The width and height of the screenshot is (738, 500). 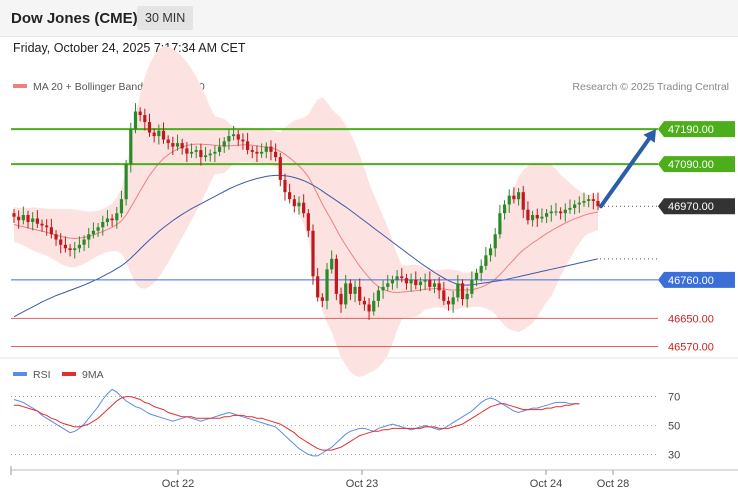 I want to click on x-tick-label: Oct 24, so click(x=546, y=484).